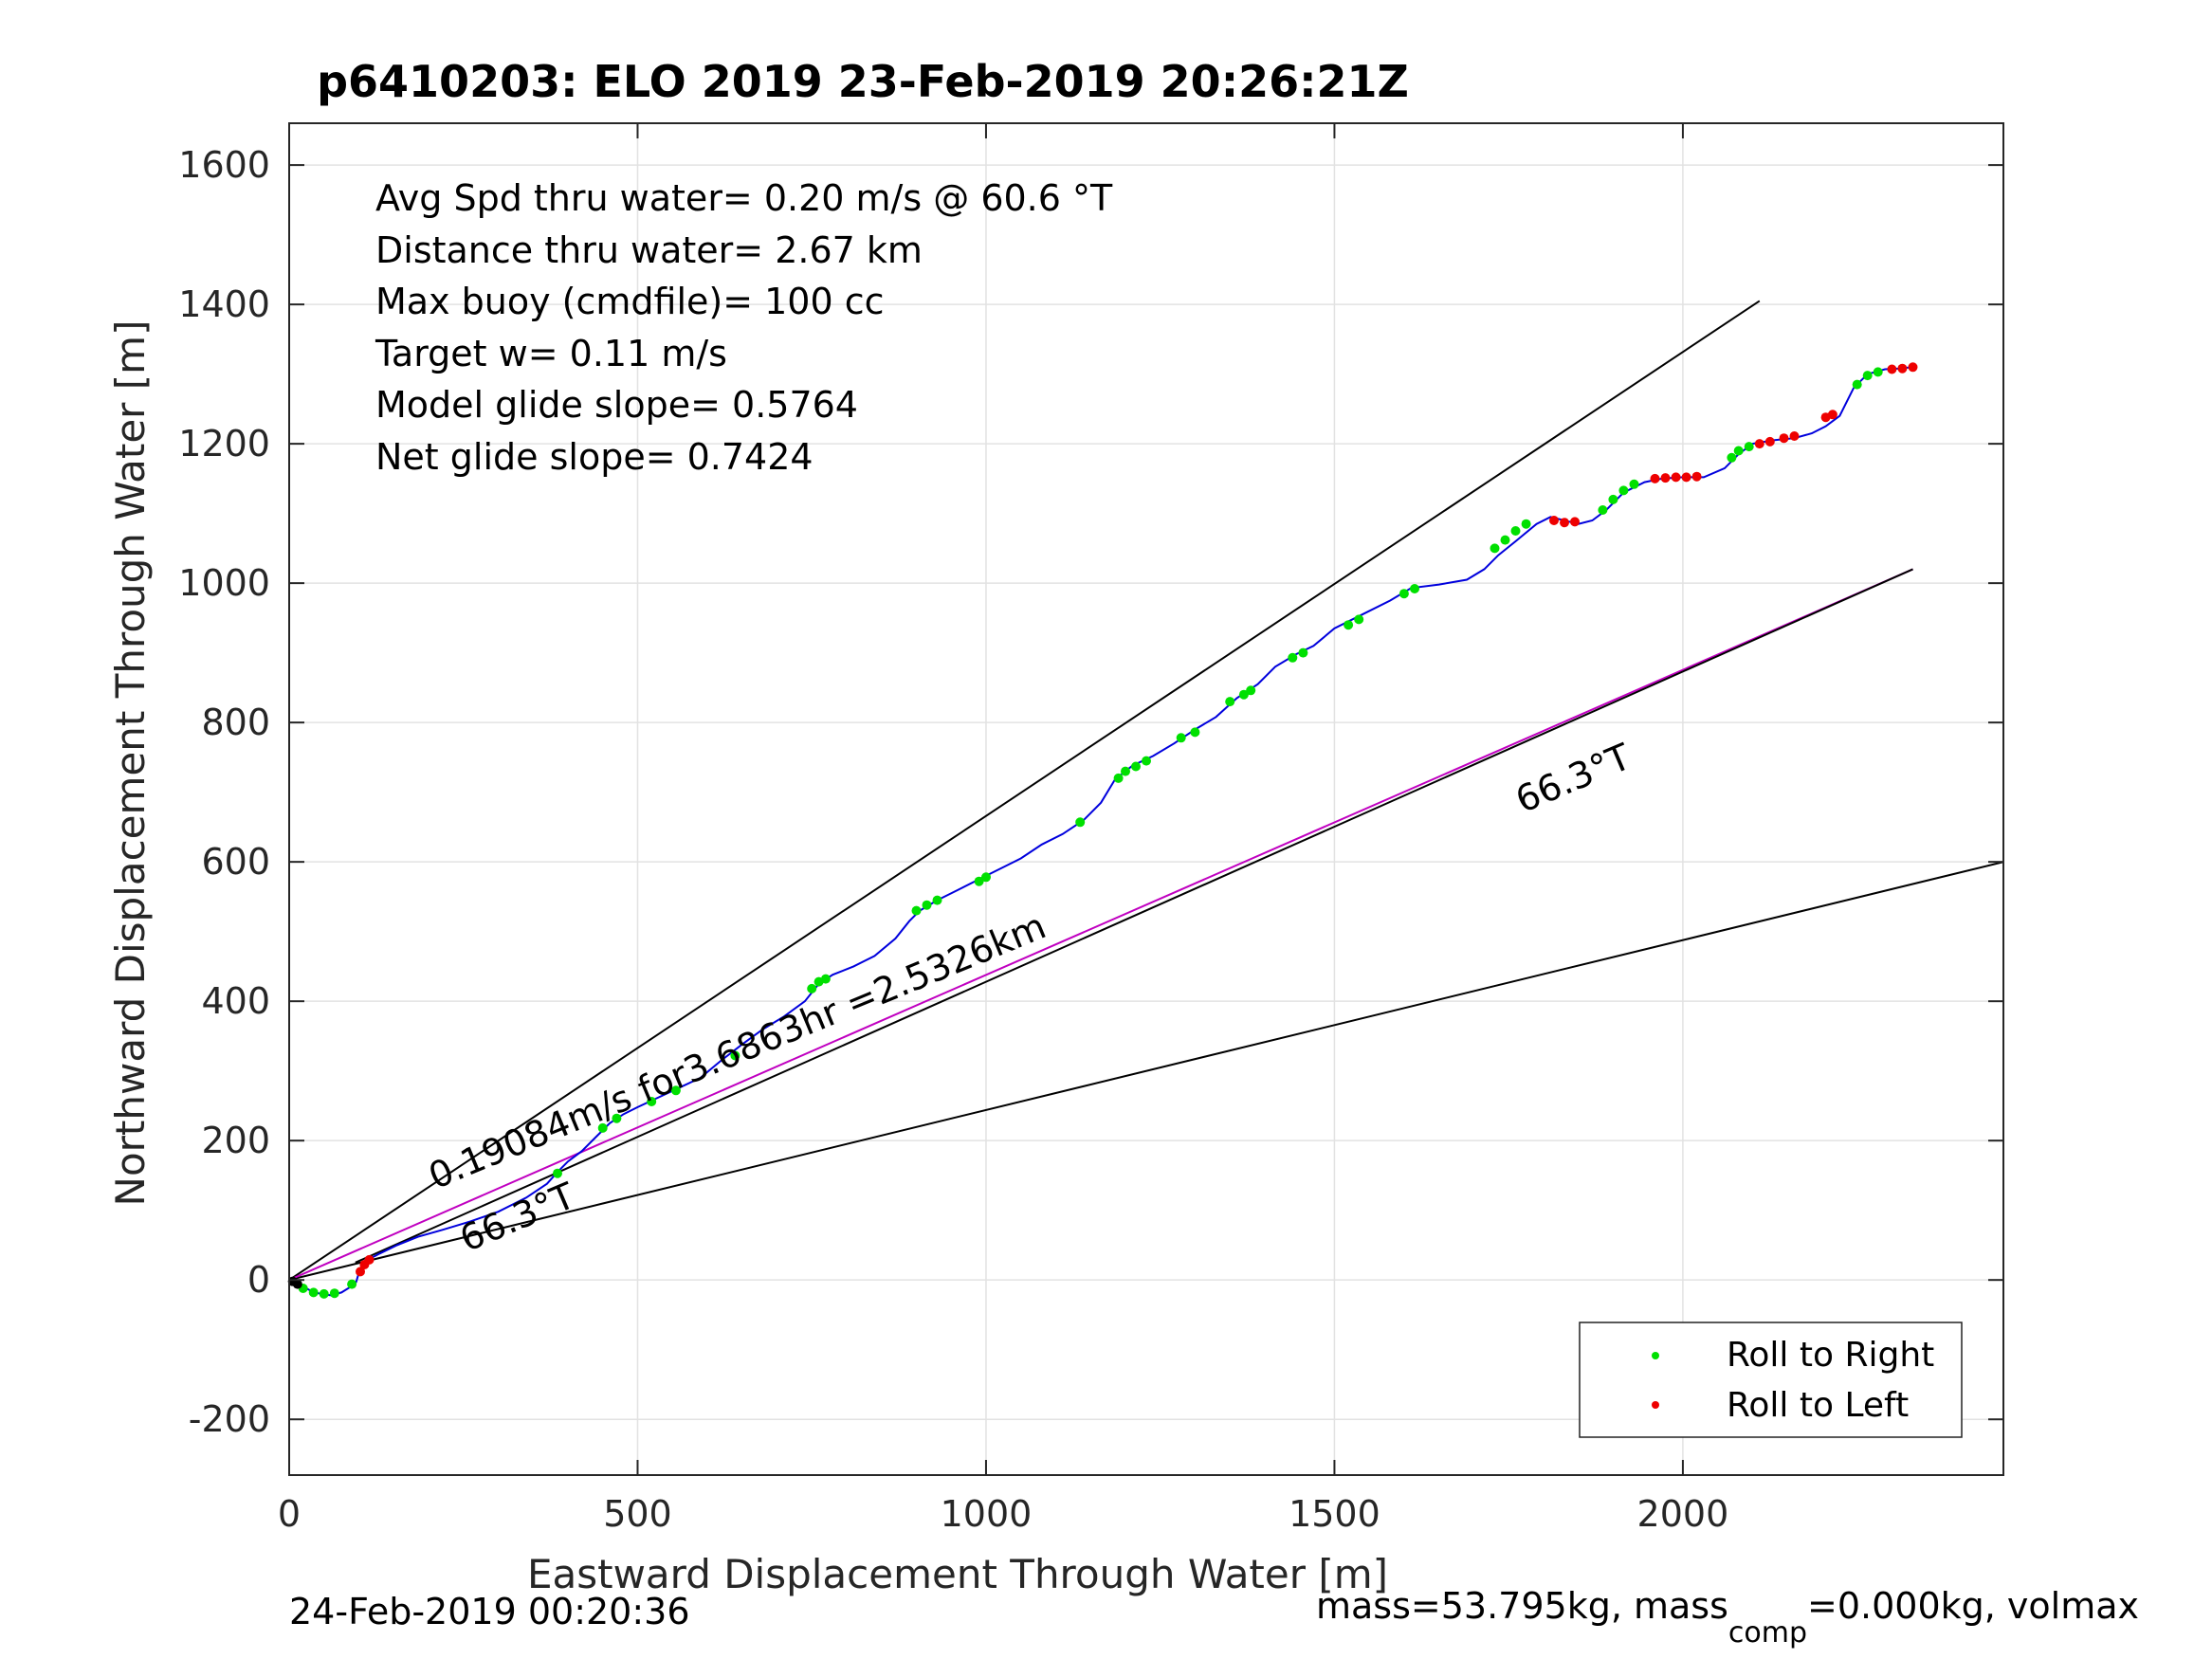  Describe the element at coordinates (551, 353) in the screenshot. I see `stats-target-w: Target w= 0.11 m/s` at that location.